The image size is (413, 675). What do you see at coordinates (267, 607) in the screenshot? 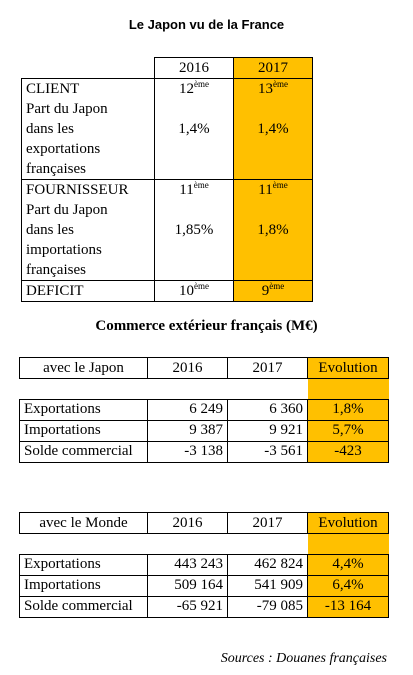
I see `cell-2017: -79 085` at bounding box center [267, 607].